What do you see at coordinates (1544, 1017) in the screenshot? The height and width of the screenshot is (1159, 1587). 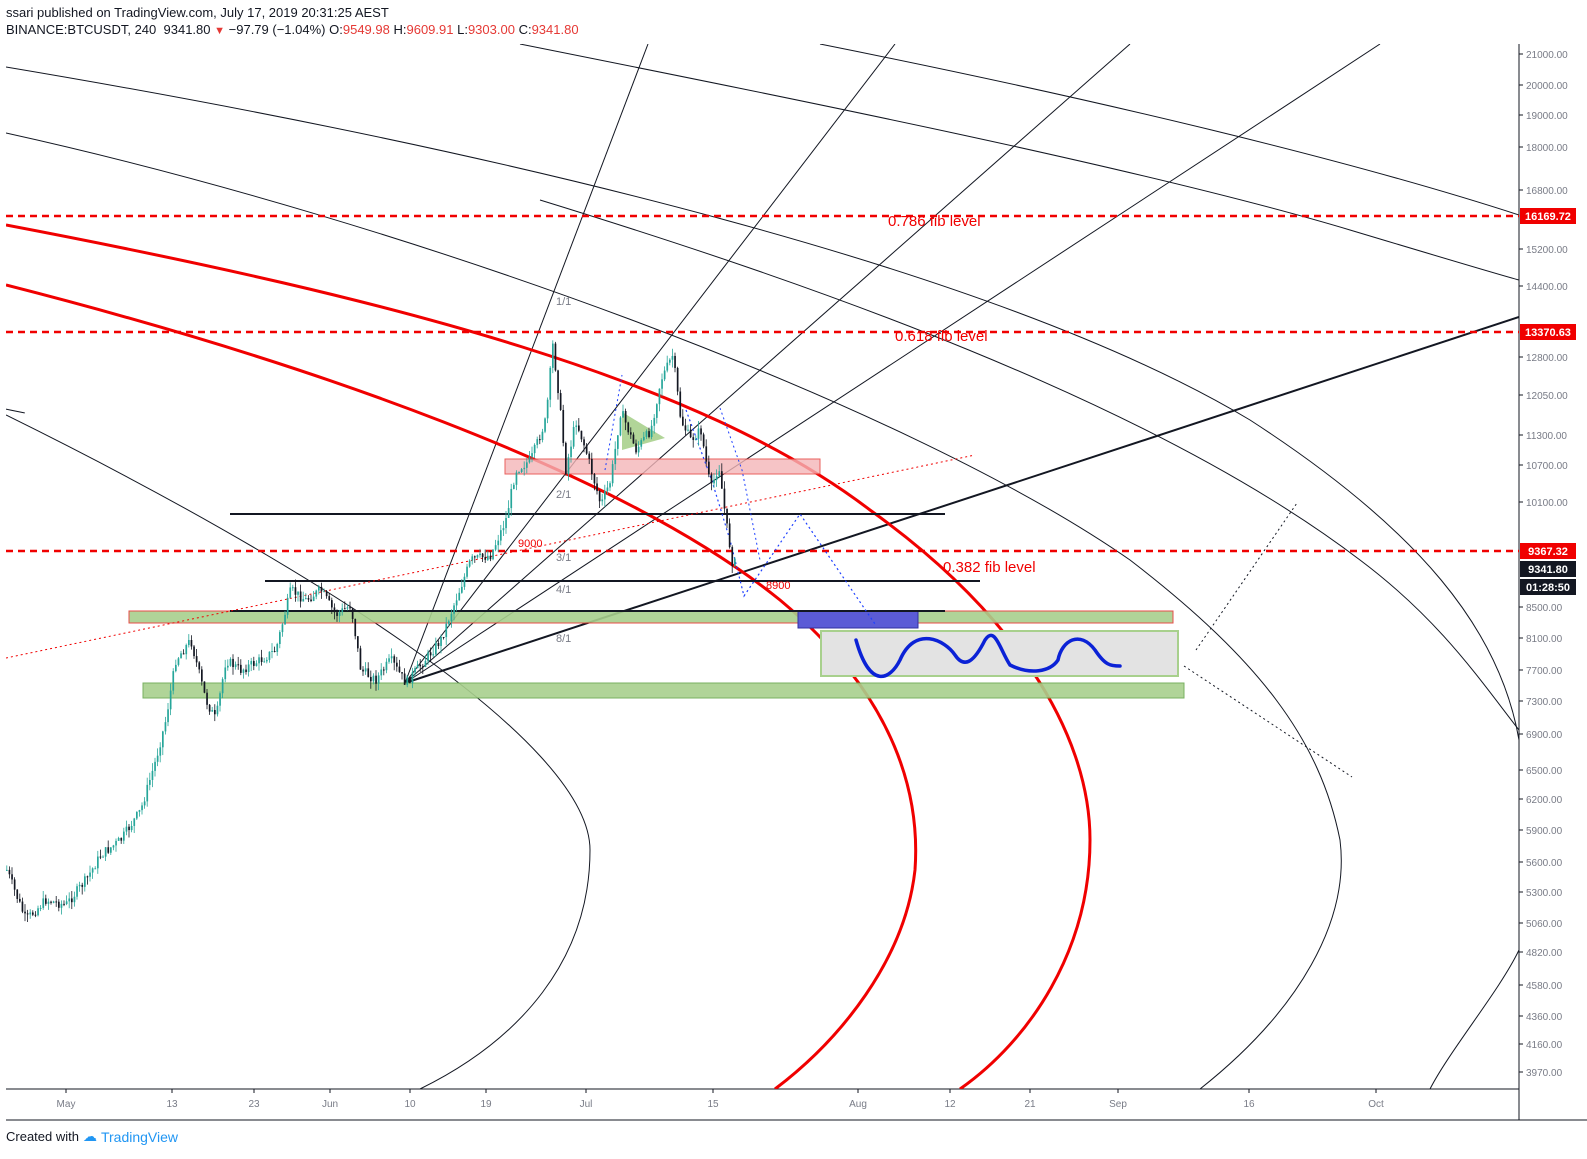 I see `price-axis-label: 4360.00` at bounding box center [1544, 1017].